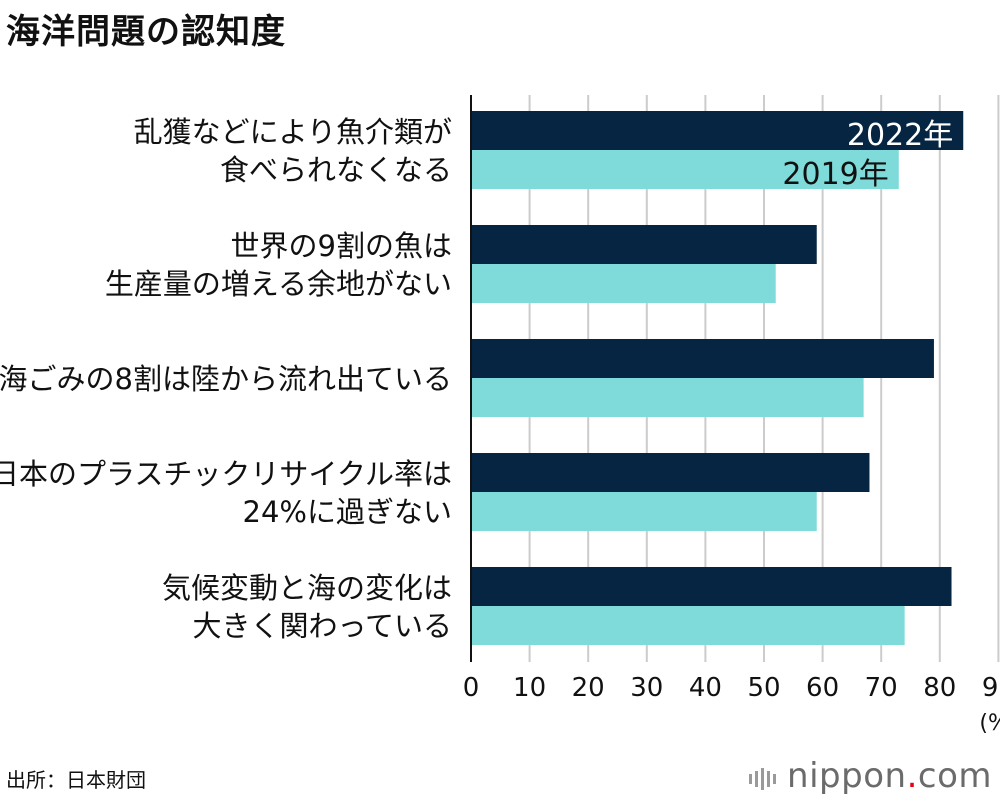  Describe the element at coordinates (278, 284) in the screenshot. I see `category-label: 生産量の増える余地がない` at that location.